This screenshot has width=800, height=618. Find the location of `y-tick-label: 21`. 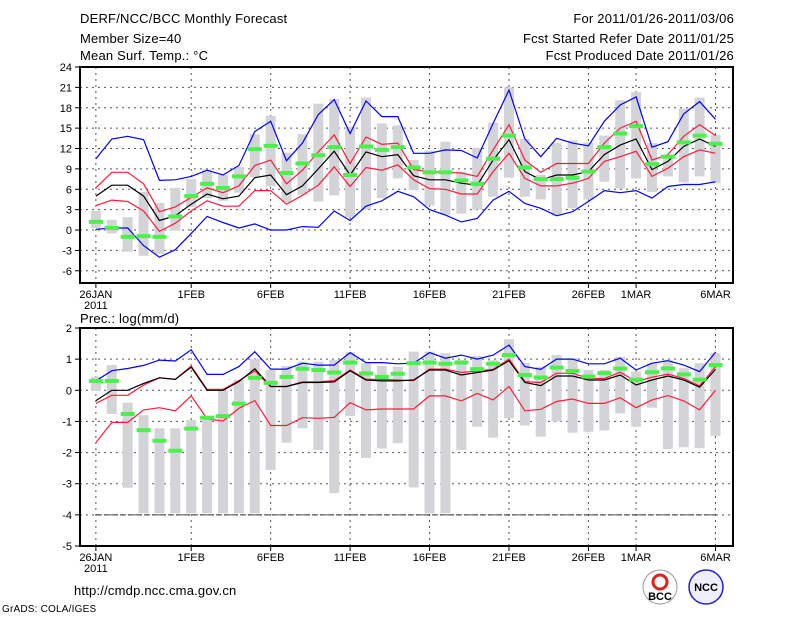

y-tick-label: 21 is located at coordinates (66, 88).